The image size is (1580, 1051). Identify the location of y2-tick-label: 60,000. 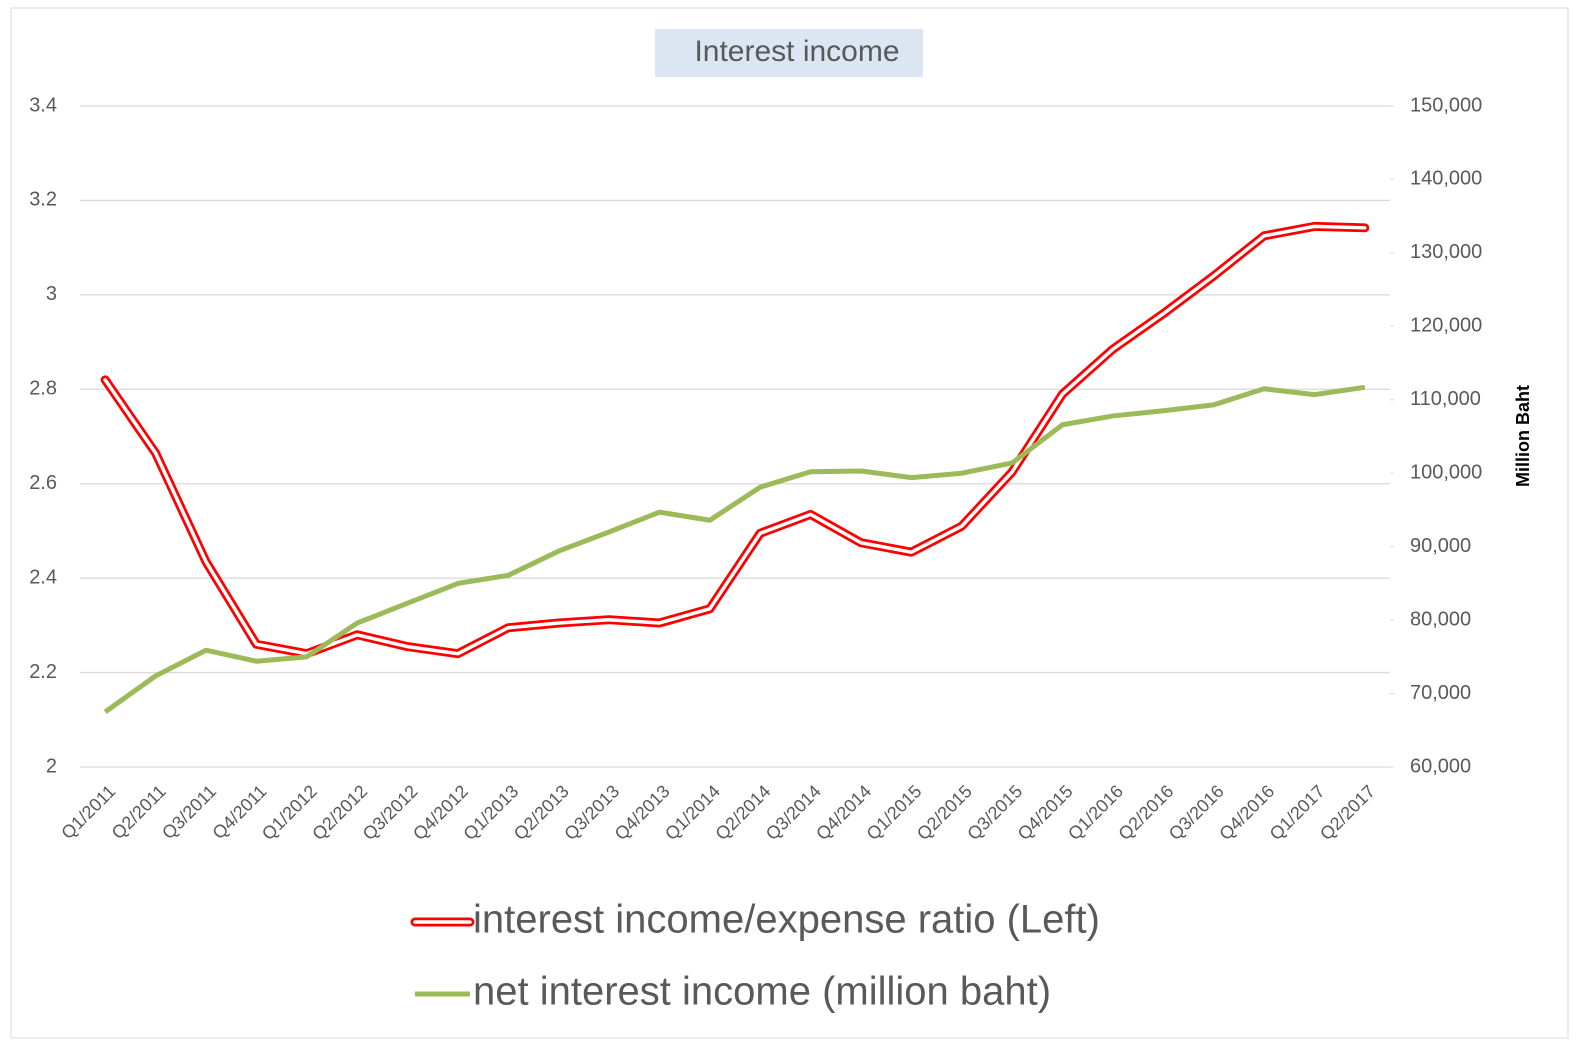
(1440, 766).